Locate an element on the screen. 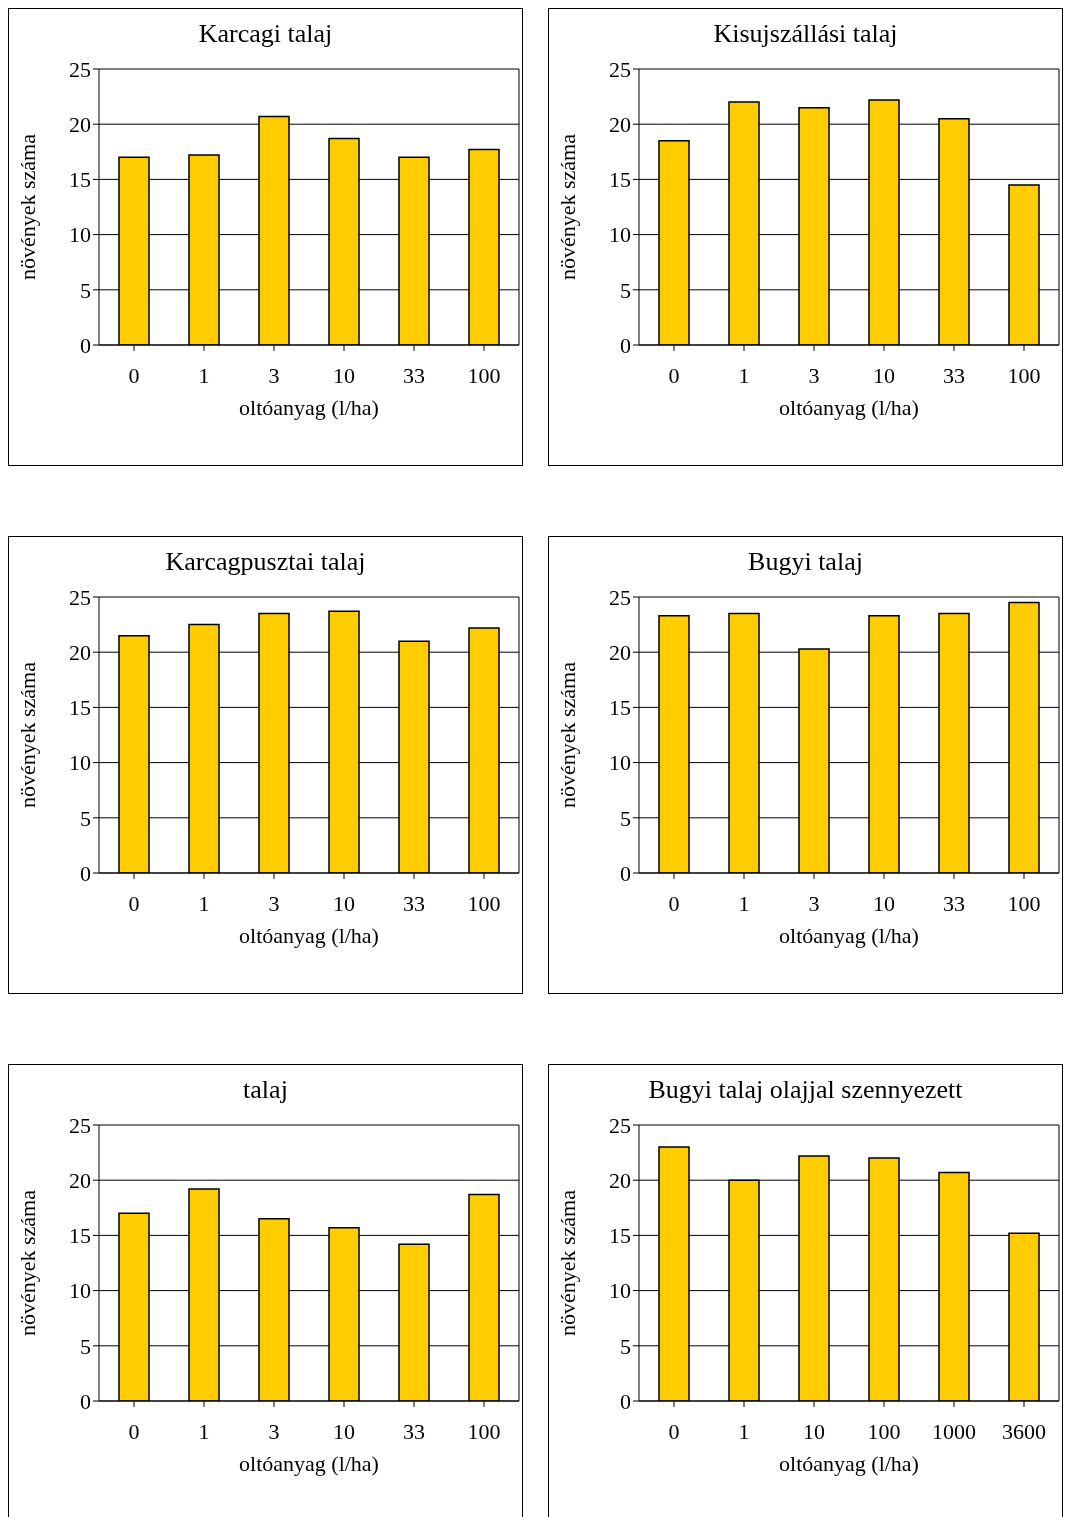  chart-title: Karcagpusztai talaj is located at coordinates (265, 562).